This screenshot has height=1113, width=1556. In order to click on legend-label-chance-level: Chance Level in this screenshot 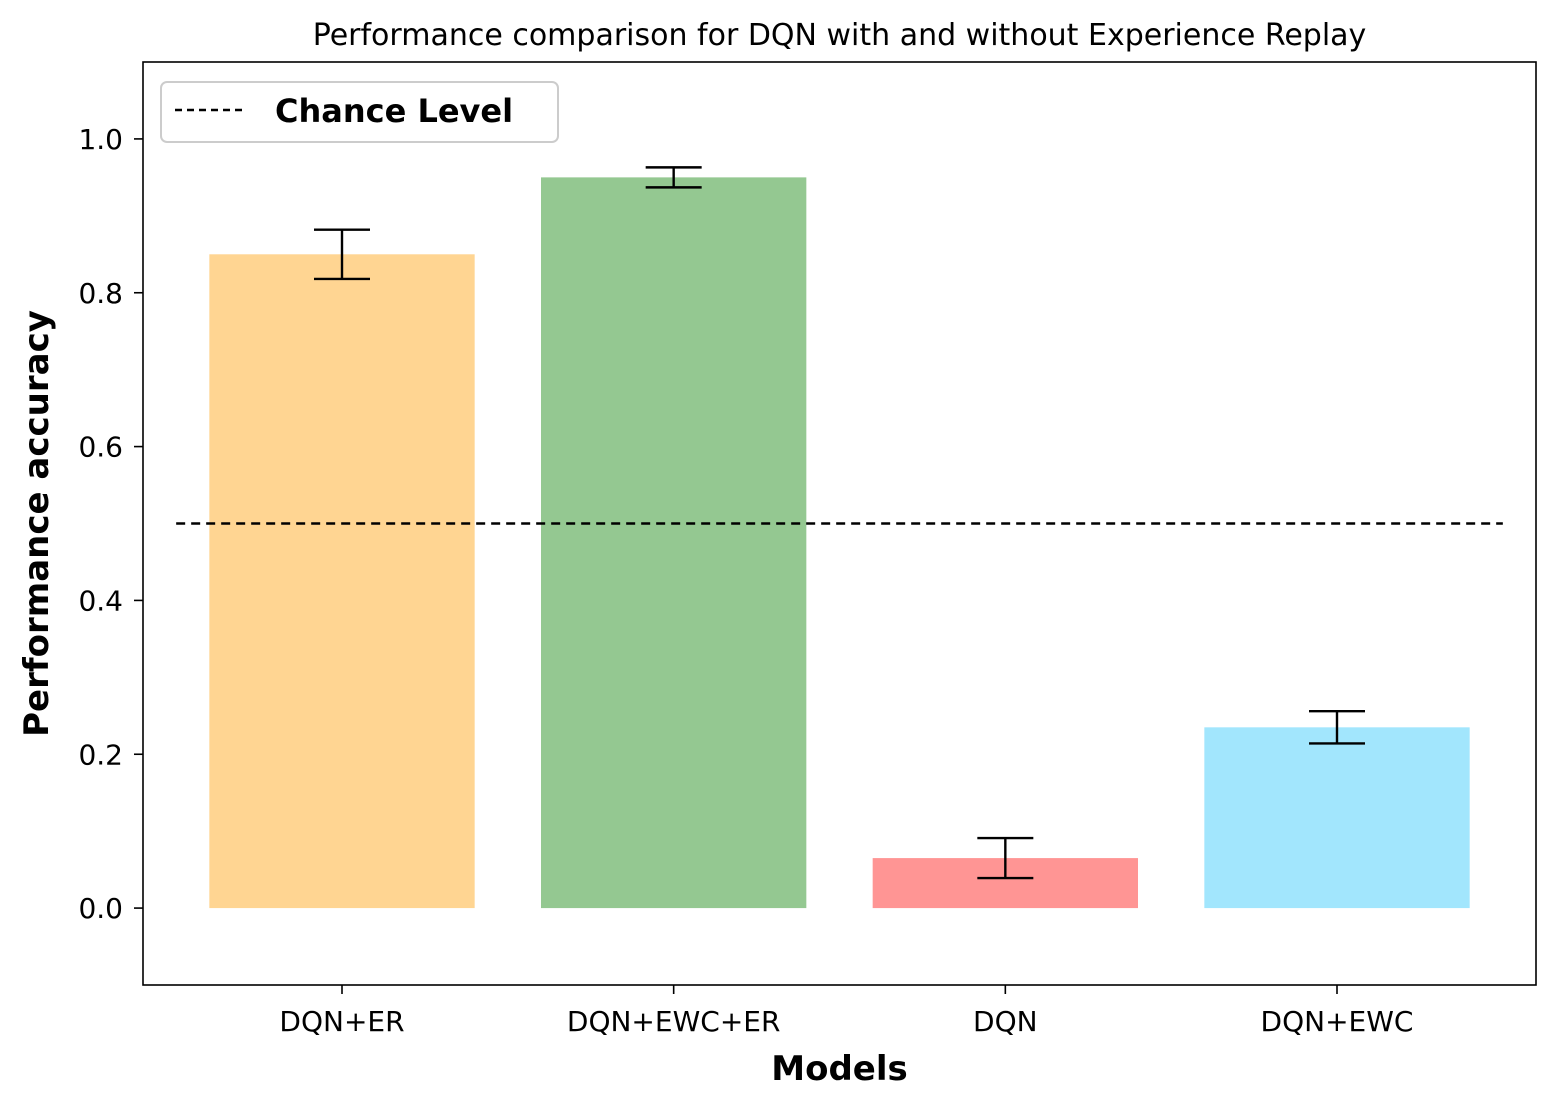, I will do `click(394, 111)`.